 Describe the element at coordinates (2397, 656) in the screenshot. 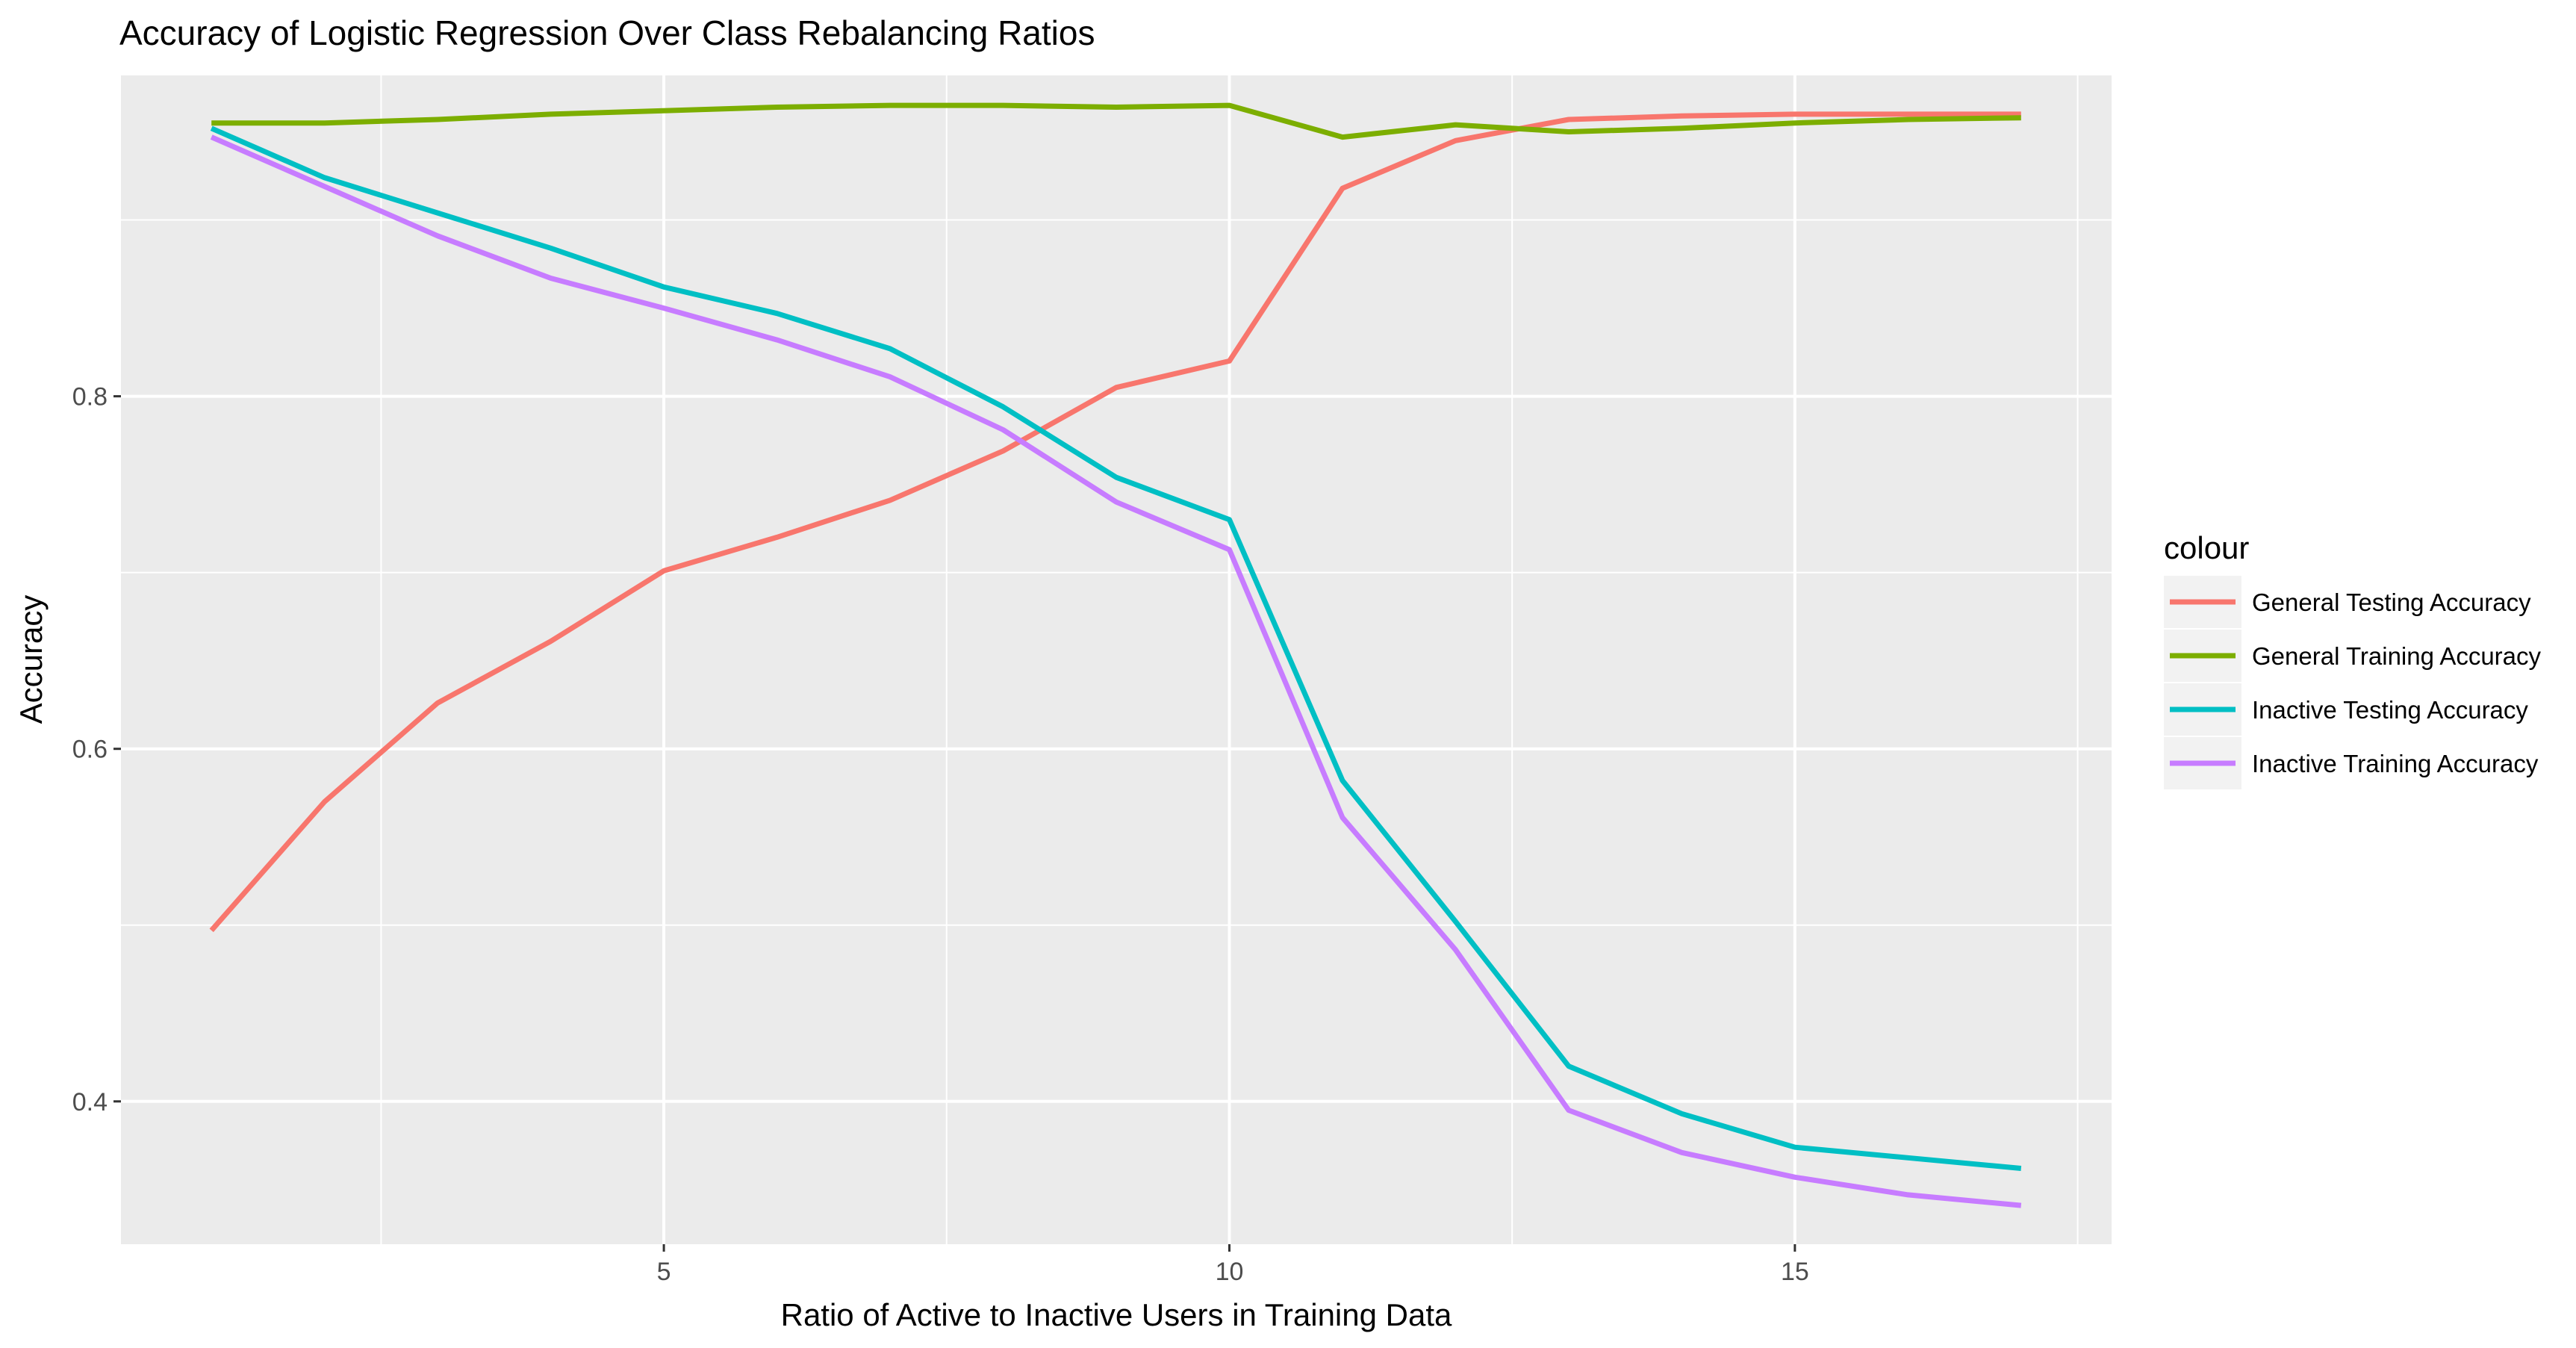

I see `legend-label: General Training Accuracy` at that location.